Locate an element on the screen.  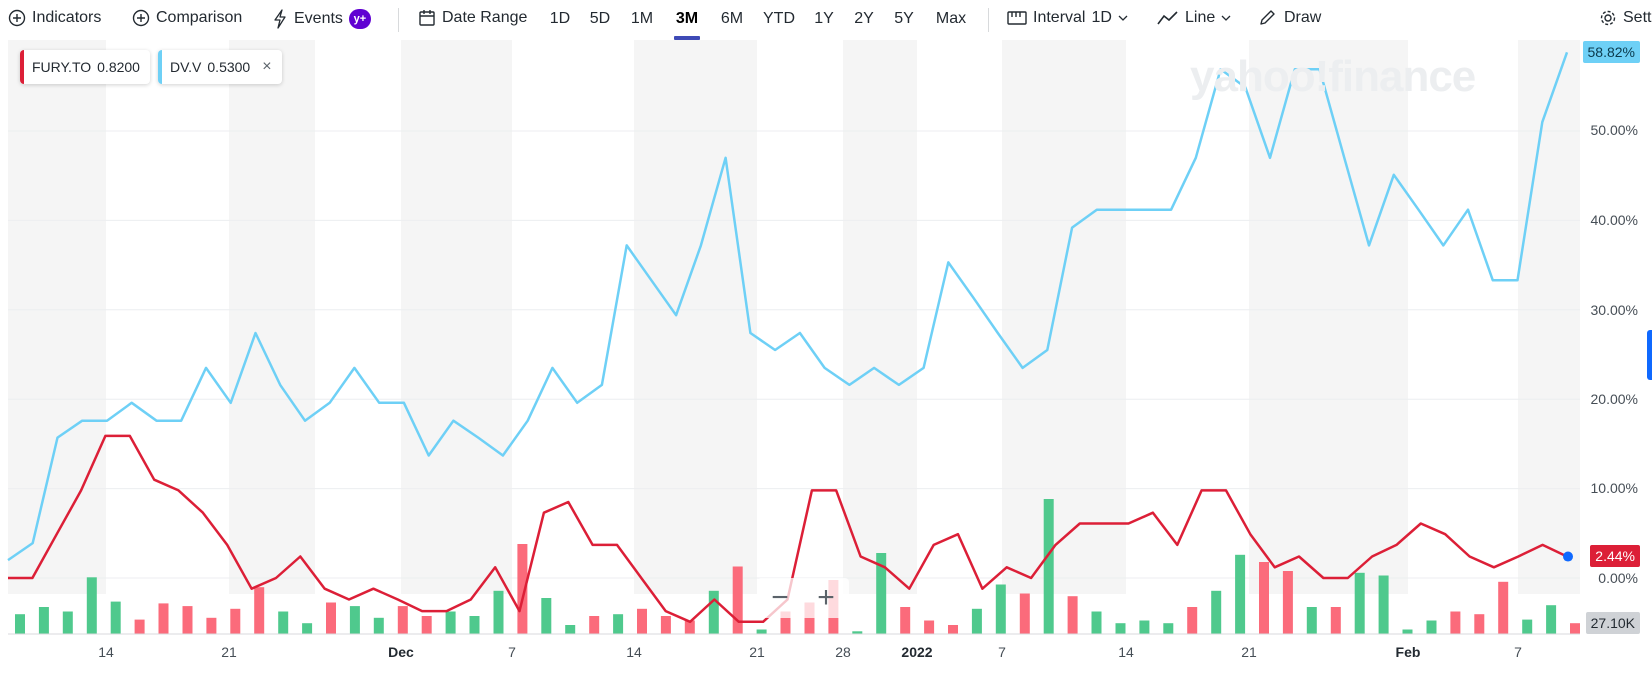
chart-type-dropdown: Line is located at coordinates (1194, 18).